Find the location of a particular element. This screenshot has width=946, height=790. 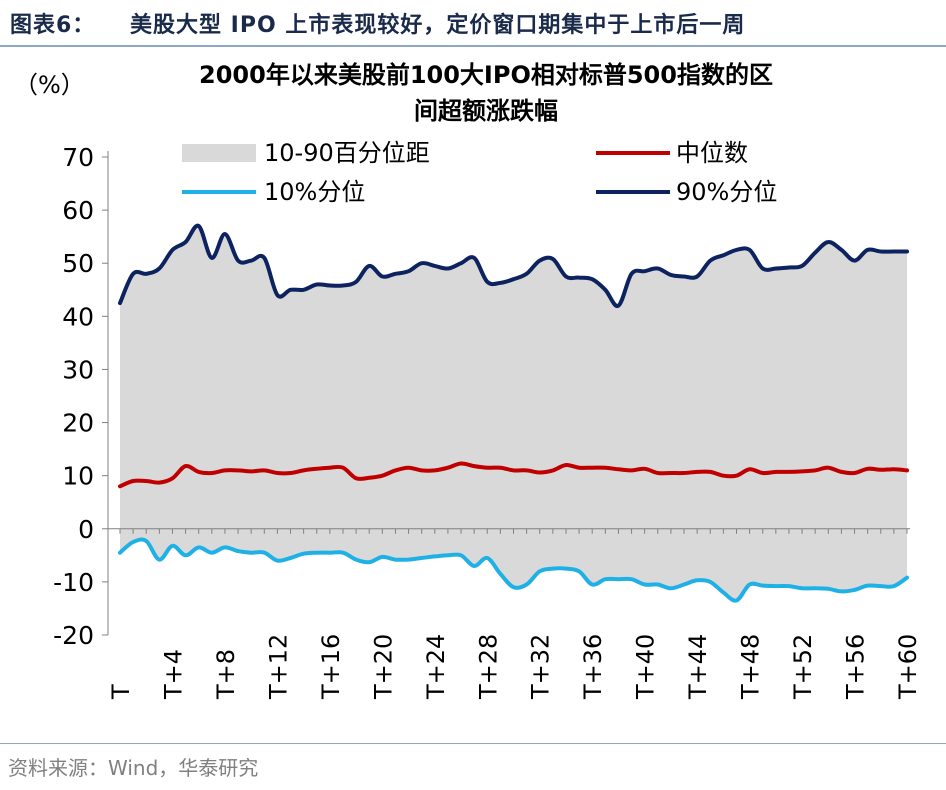

y-axis-unit: （%） is located at coordinates (49, 85).